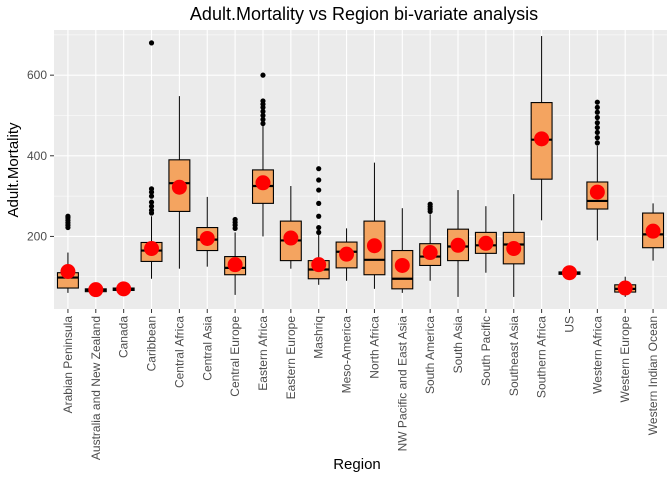 The height and width of the screenshot is (480, 672). I want to click on box-western-indian-ocean, so click(653, 232).